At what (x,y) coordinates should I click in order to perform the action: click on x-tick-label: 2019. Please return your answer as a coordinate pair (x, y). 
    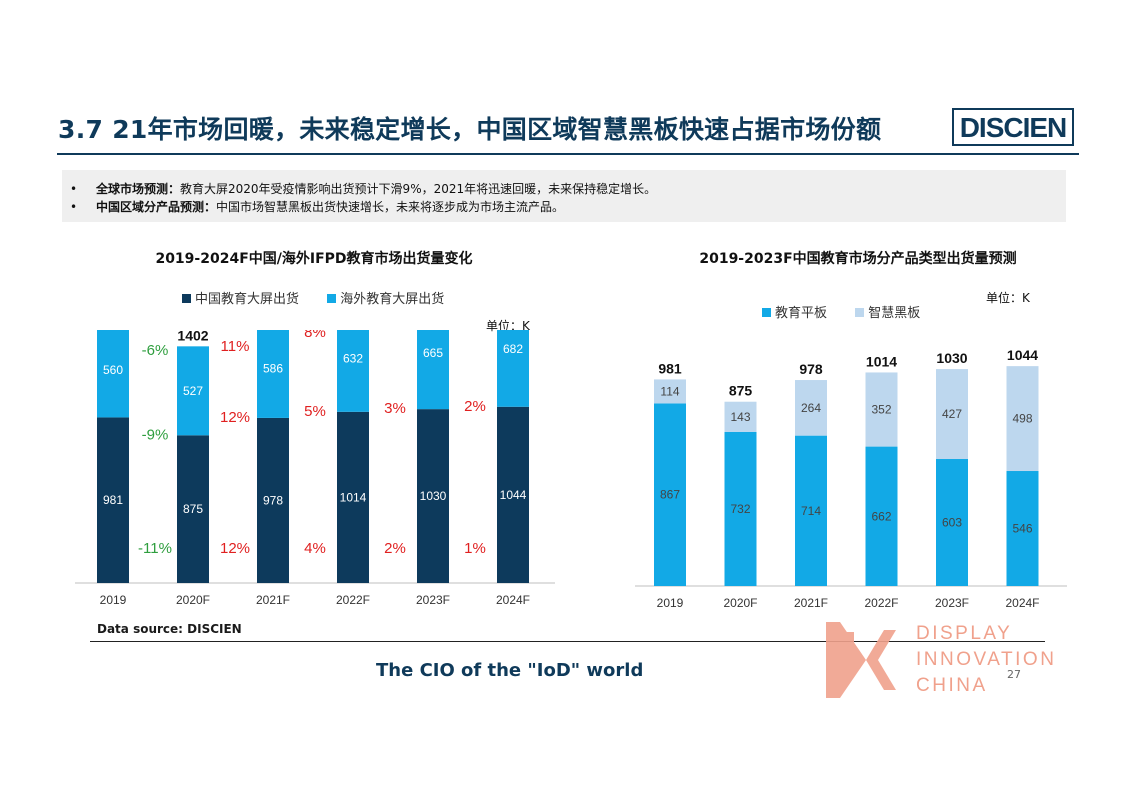
    Looking at the image, I should click on (113, 600).